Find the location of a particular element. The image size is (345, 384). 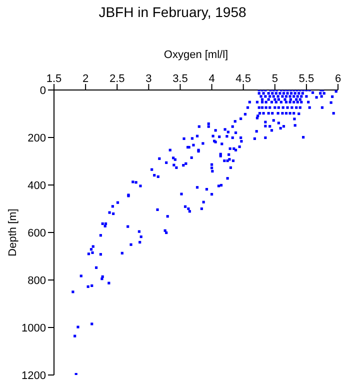

y-tick-label: 1000 is located at coordinates (34, 328).